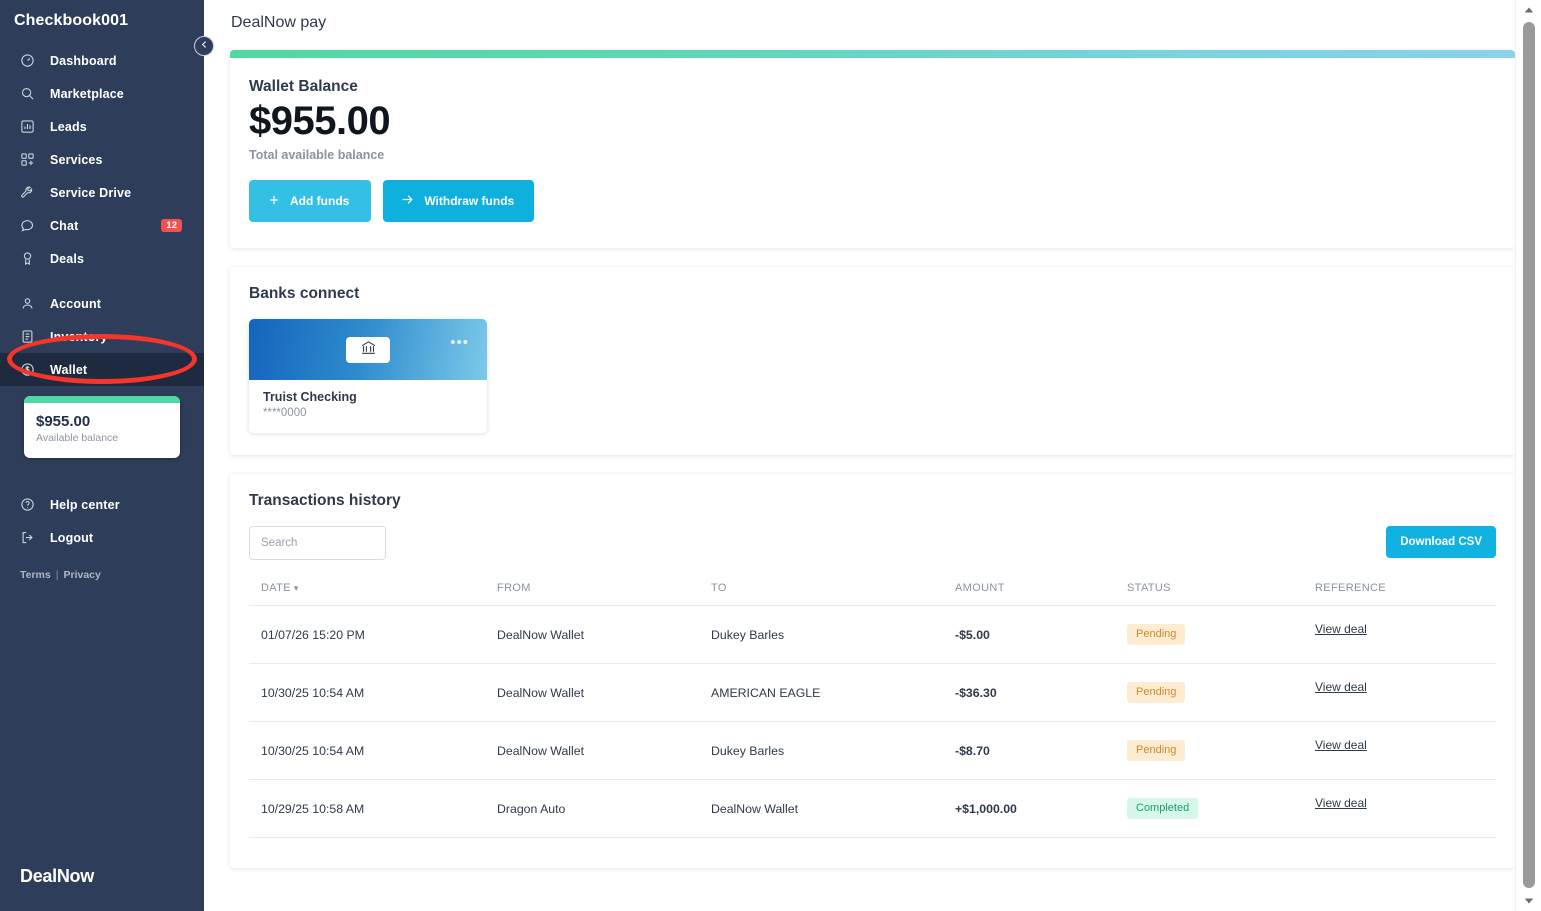  What do you see at coordinates (373, 809) in the screenshot?
I see `cell-date: 10/29/25 10:58 AM` at bounding box center [373, 809].